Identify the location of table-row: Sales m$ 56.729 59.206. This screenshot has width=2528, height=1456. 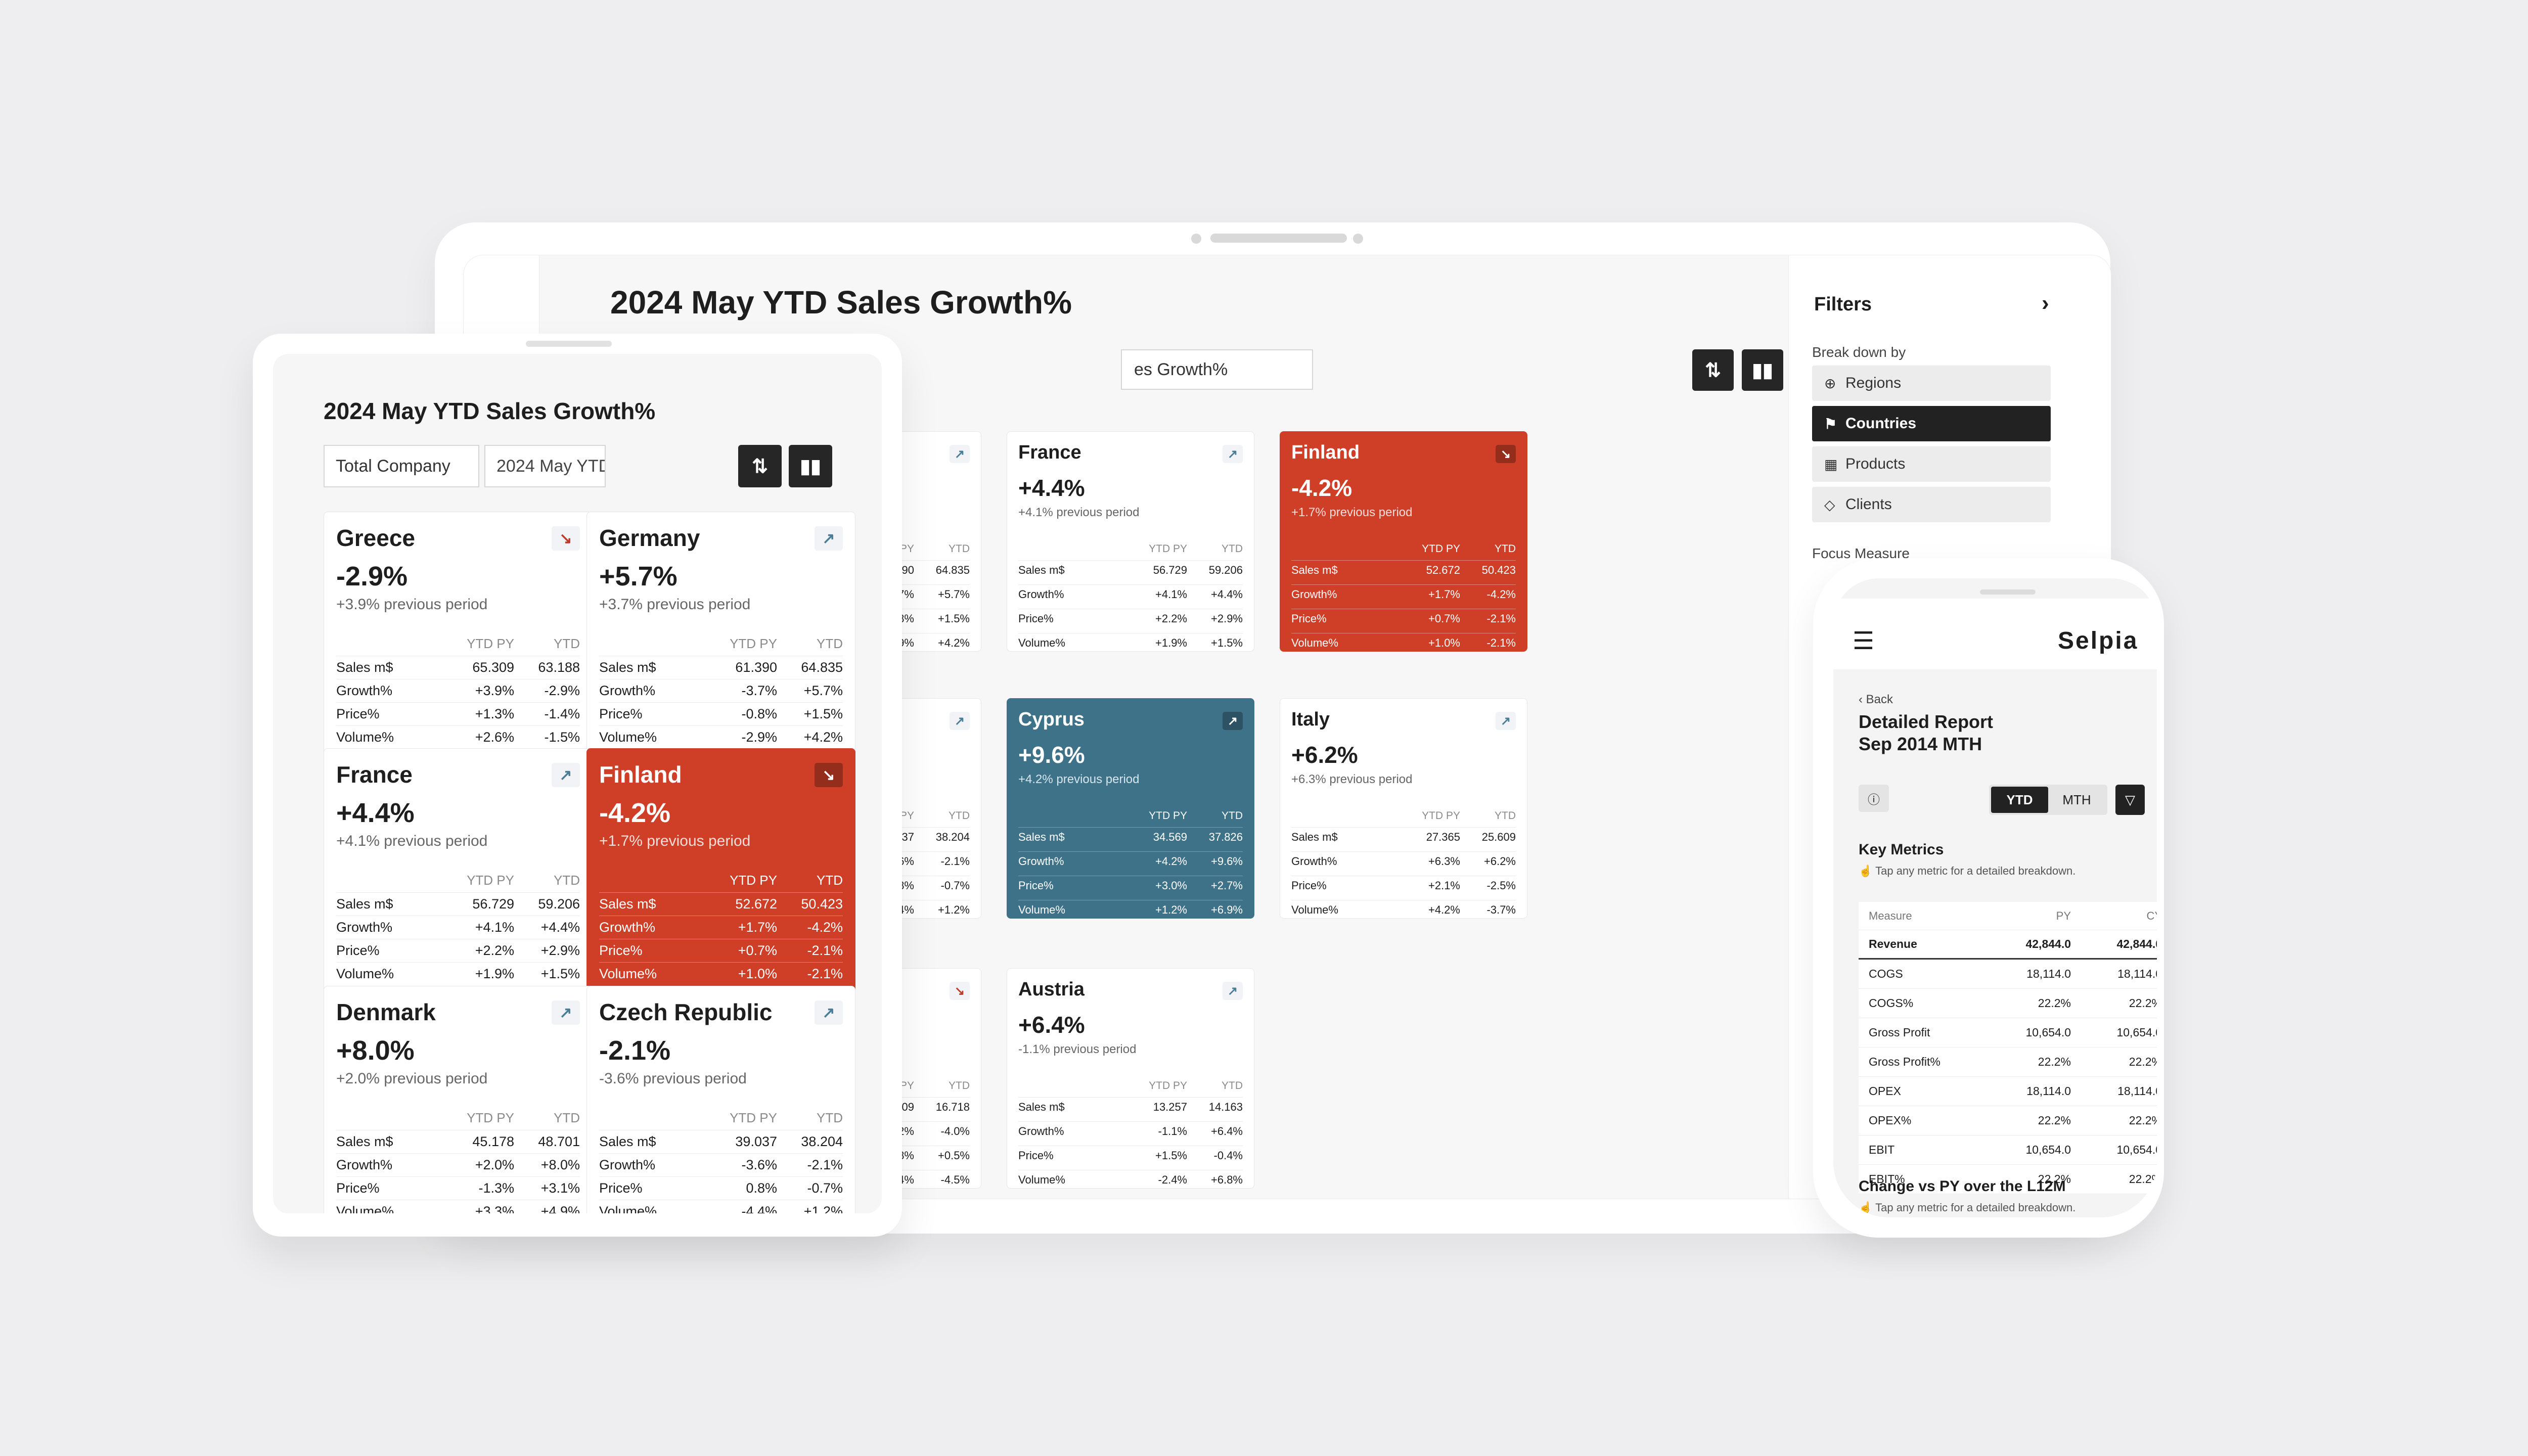
(1131, 569).